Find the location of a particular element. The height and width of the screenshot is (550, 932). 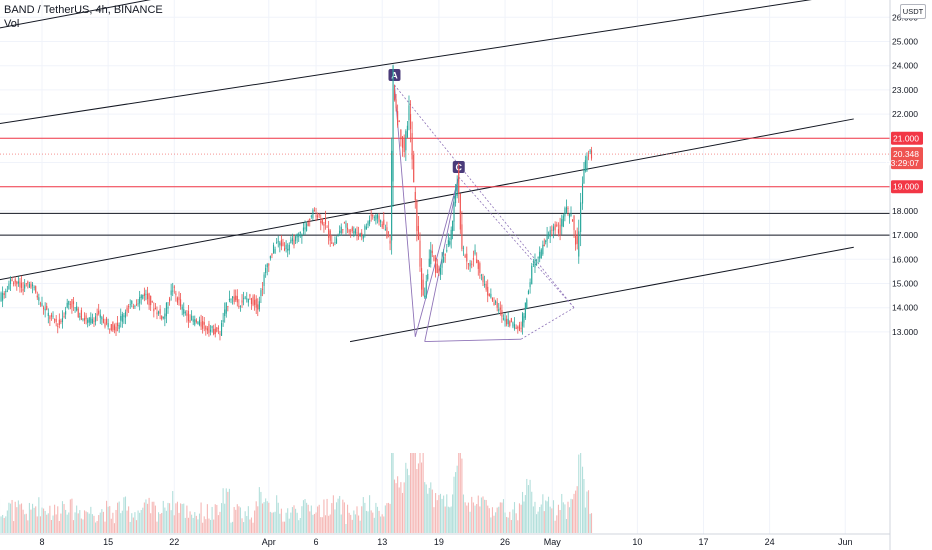

symbol-legend: BAND / TetherUS, 4h, BINANCE is located at coordinates (83, 10).